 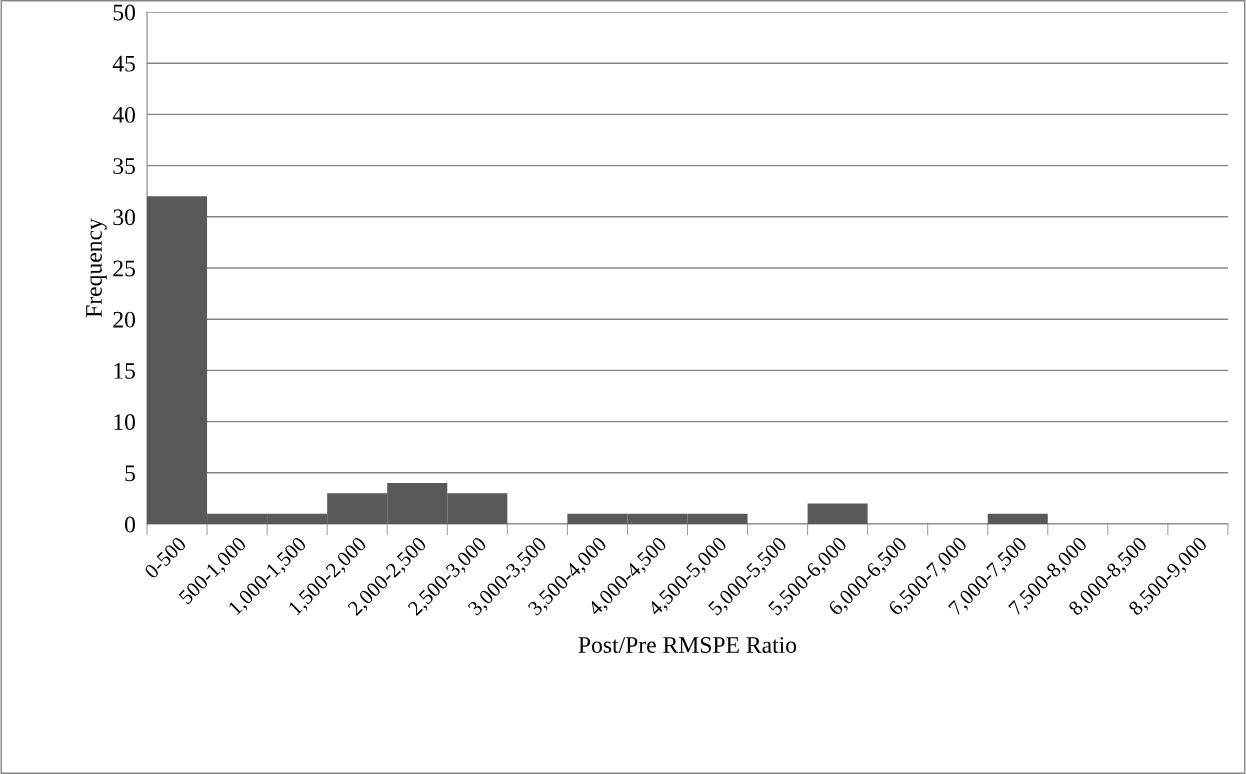 What do you see at coordinates (124, 114) in the screenshot?
I see `y-tick-label: 40` at bounding box center [124, 114].